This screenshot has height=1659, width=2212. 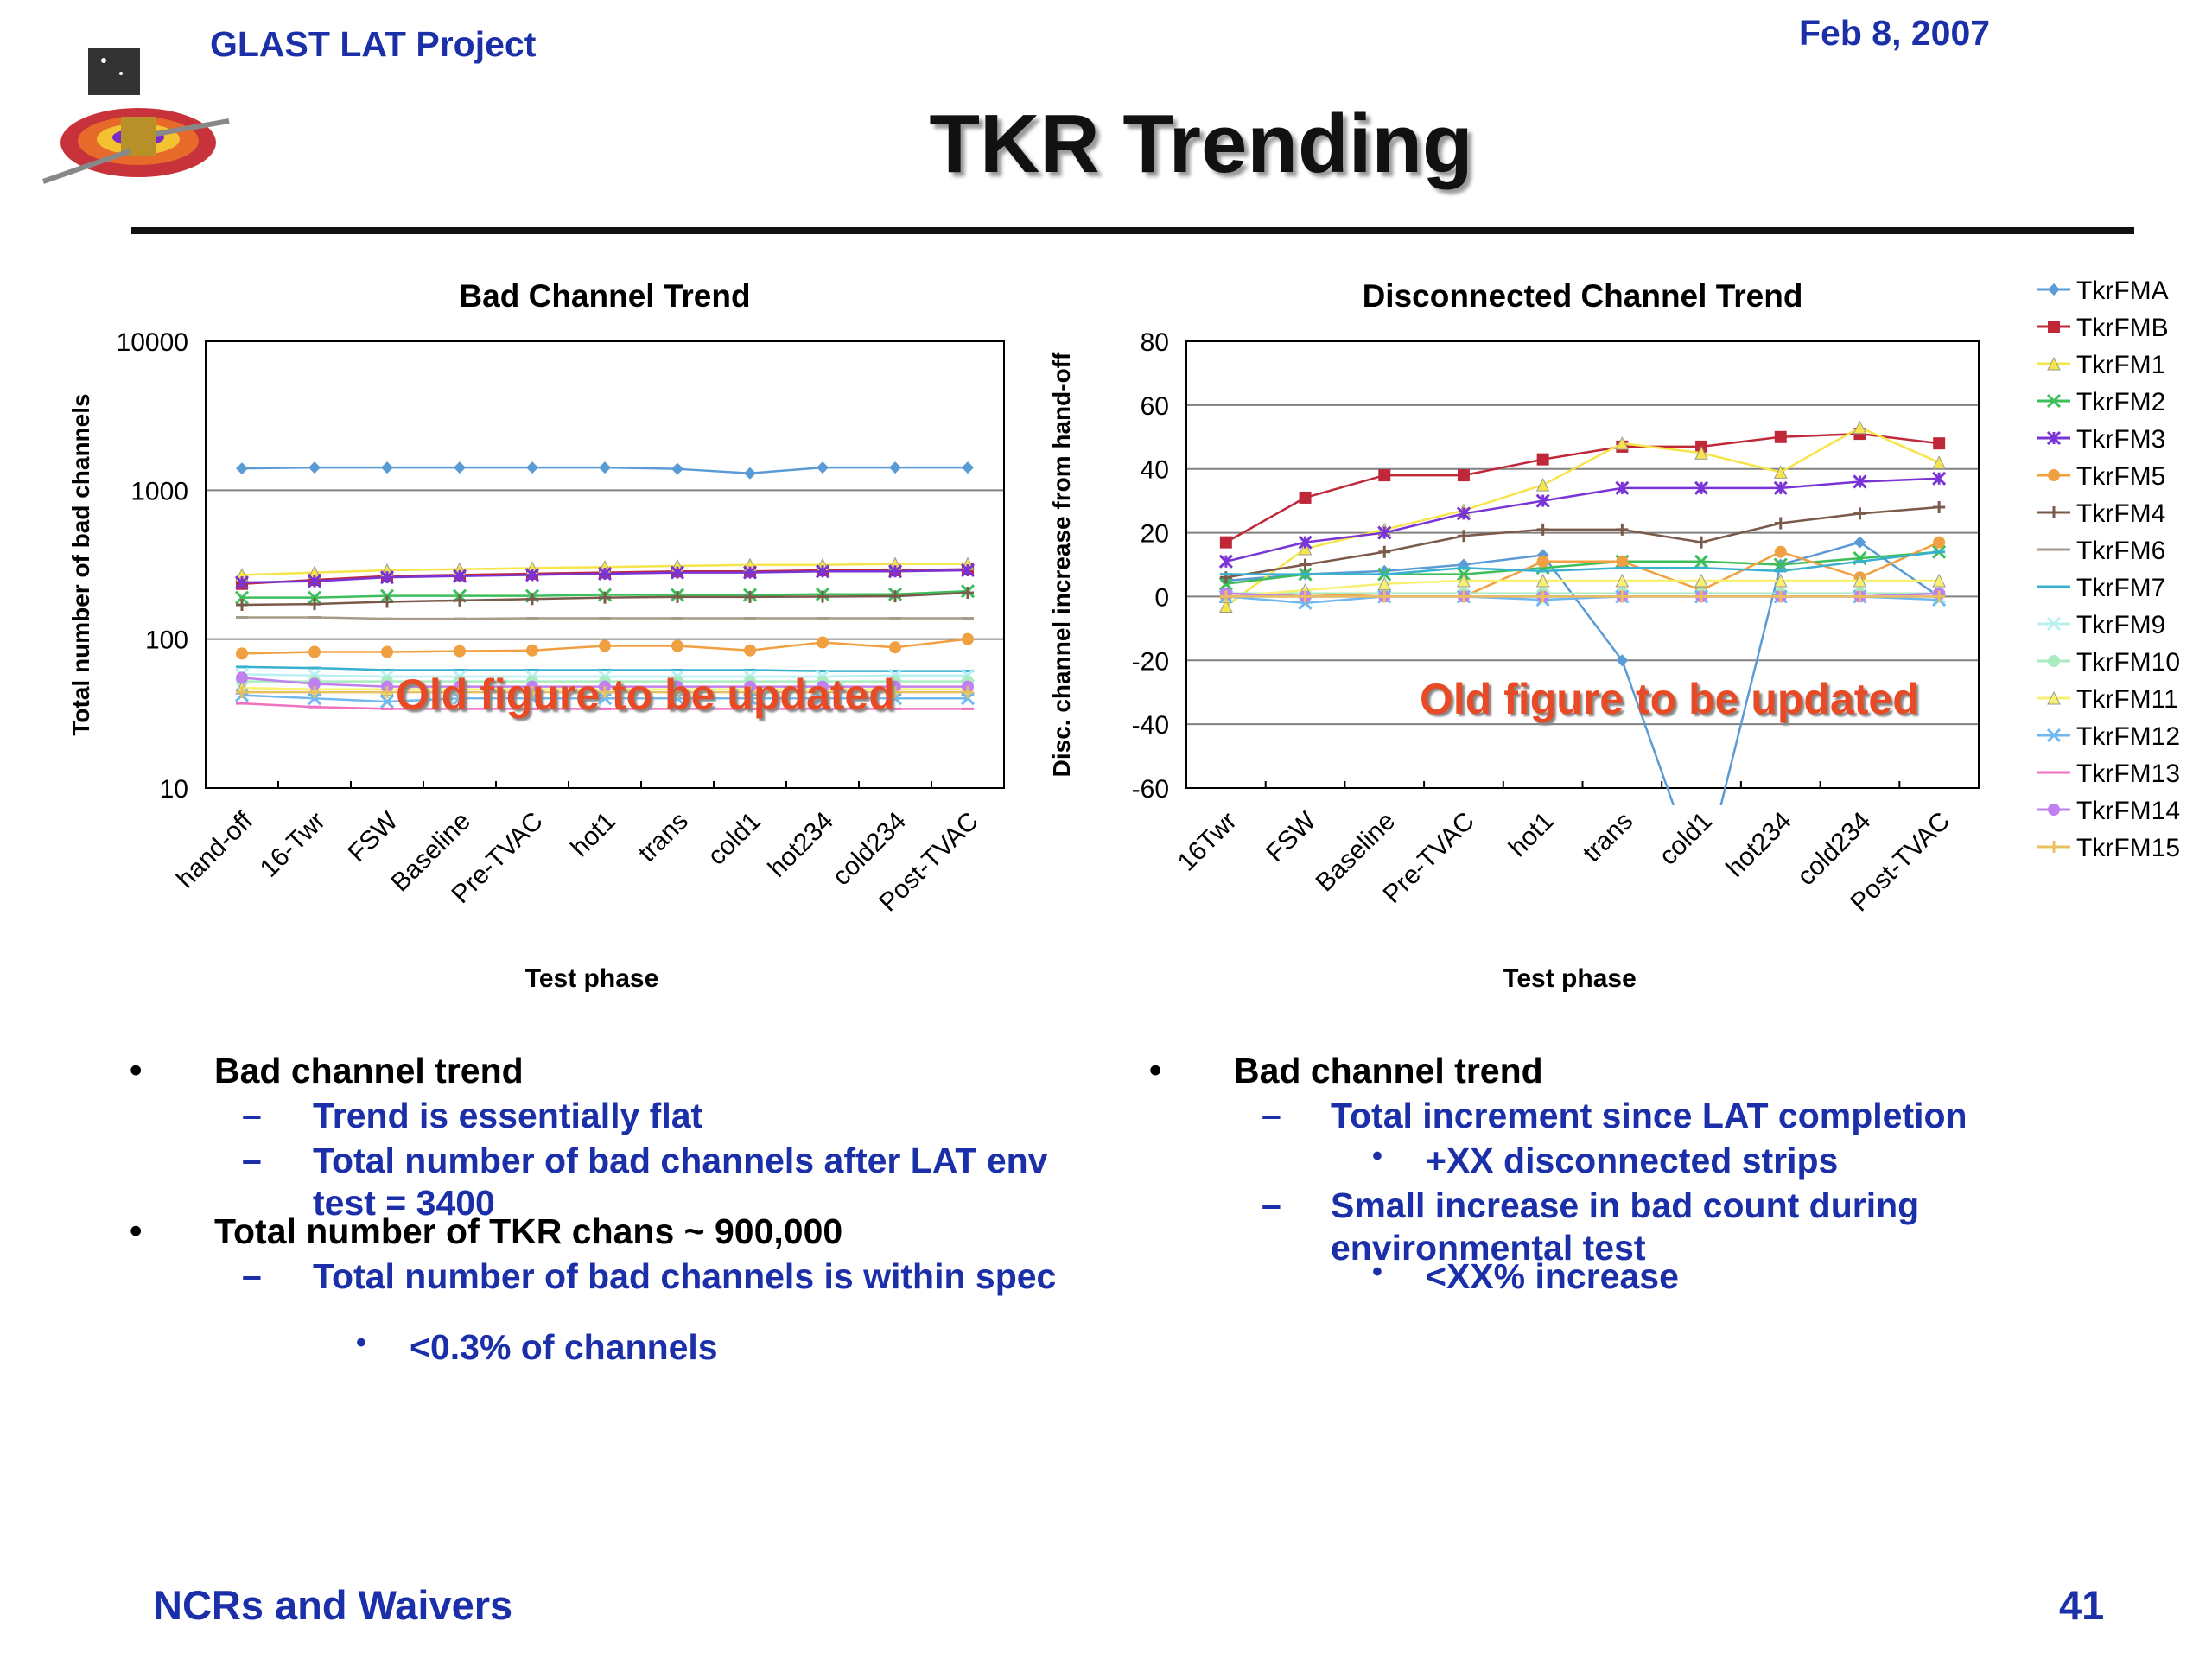 I want to click on series-line-TkrFMA, so click(x=1582, y=673).